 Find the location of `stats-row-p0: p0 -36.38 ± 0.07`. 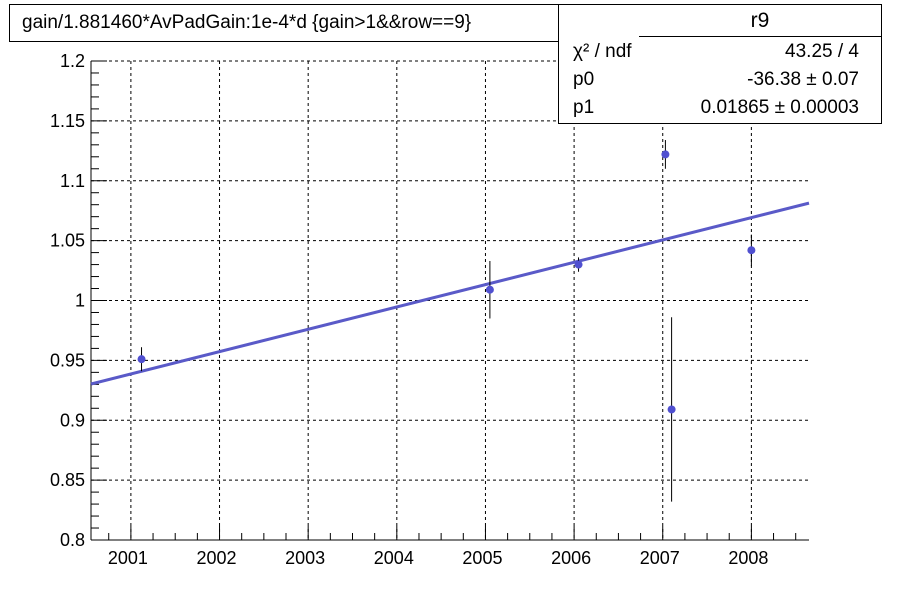

stats-row-p0: p0 -36.38 ± 0.07 is located at coordinates (720, 80).